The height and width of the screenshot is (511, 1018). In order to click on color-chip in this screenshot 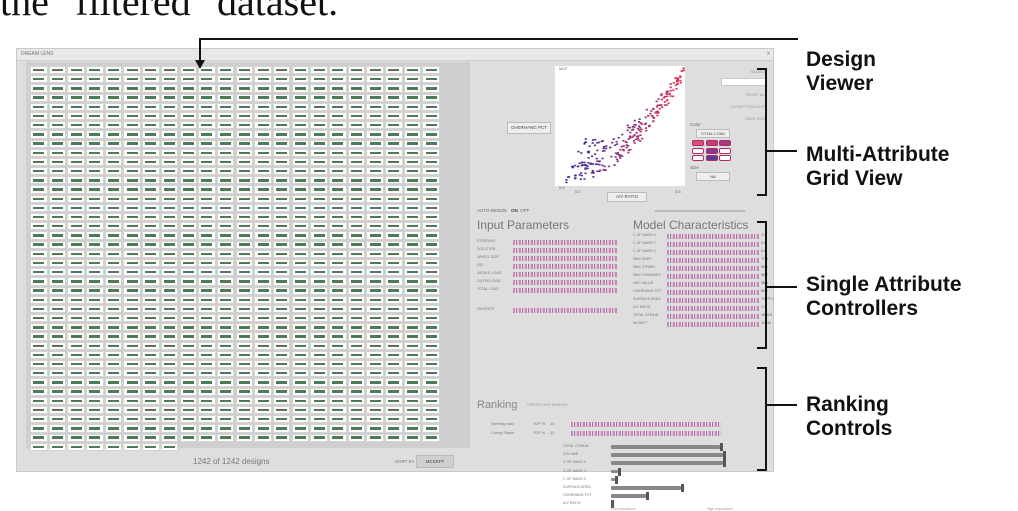, I will do `click(725, 150)`.